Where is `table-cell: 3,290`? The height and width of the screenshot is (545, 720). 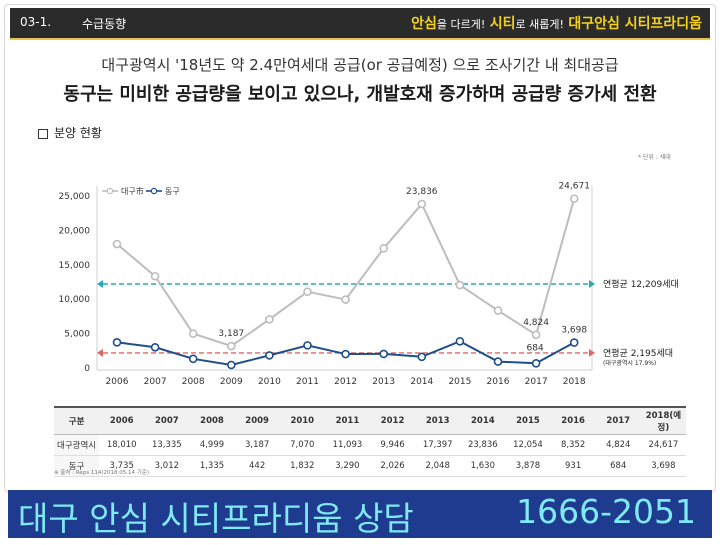 table-cell: 3,290 is located at coordinates (347, 466).